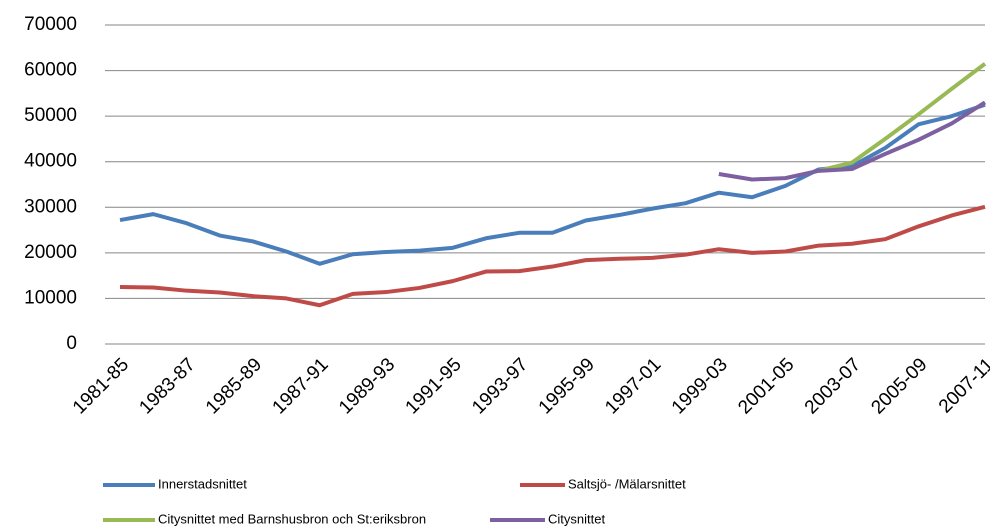 The width and height of the screenshot is (990, 529). Describe the element at coordinates (101, 386) in the screenshot. I see `x-tick-label: 1981-85` at that location.